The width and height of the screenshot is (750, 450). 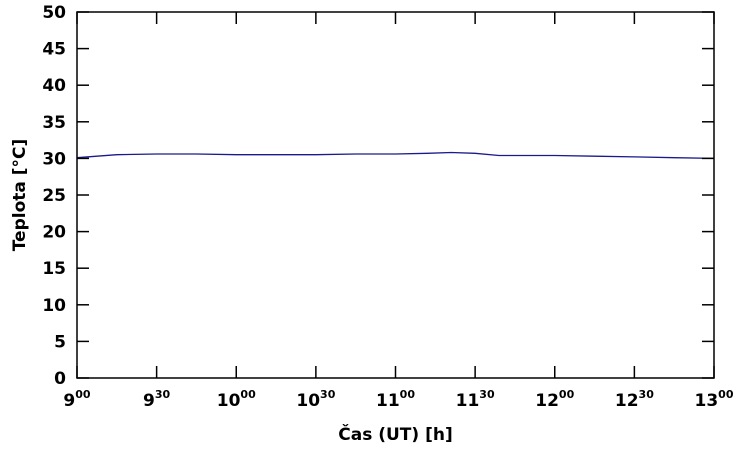 I want to click on x-tick-label: 900, so click(x=76, y=399).